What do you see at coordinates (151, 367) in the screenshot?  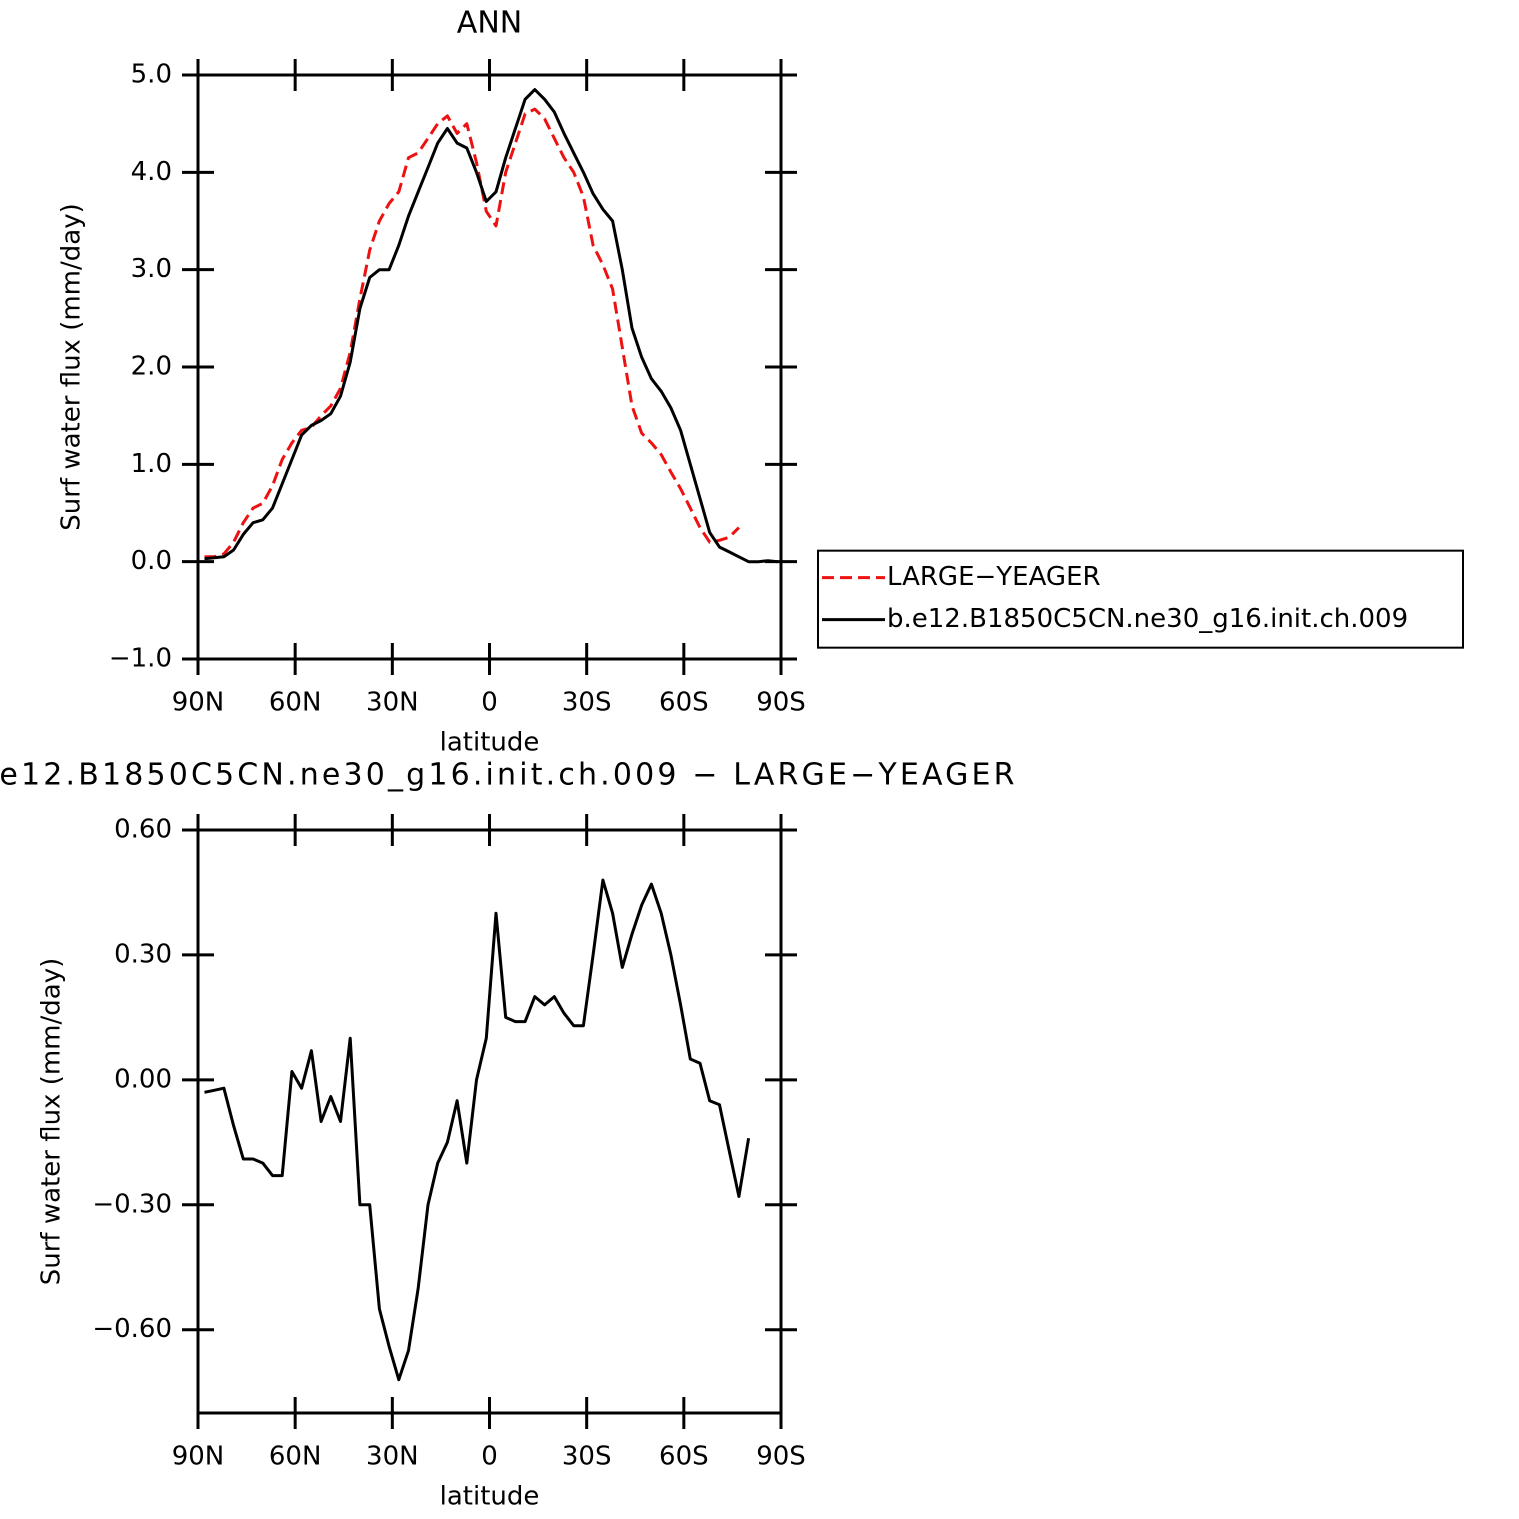 I see `y-tick-label: 2.0` at bounding box center [151, 367].